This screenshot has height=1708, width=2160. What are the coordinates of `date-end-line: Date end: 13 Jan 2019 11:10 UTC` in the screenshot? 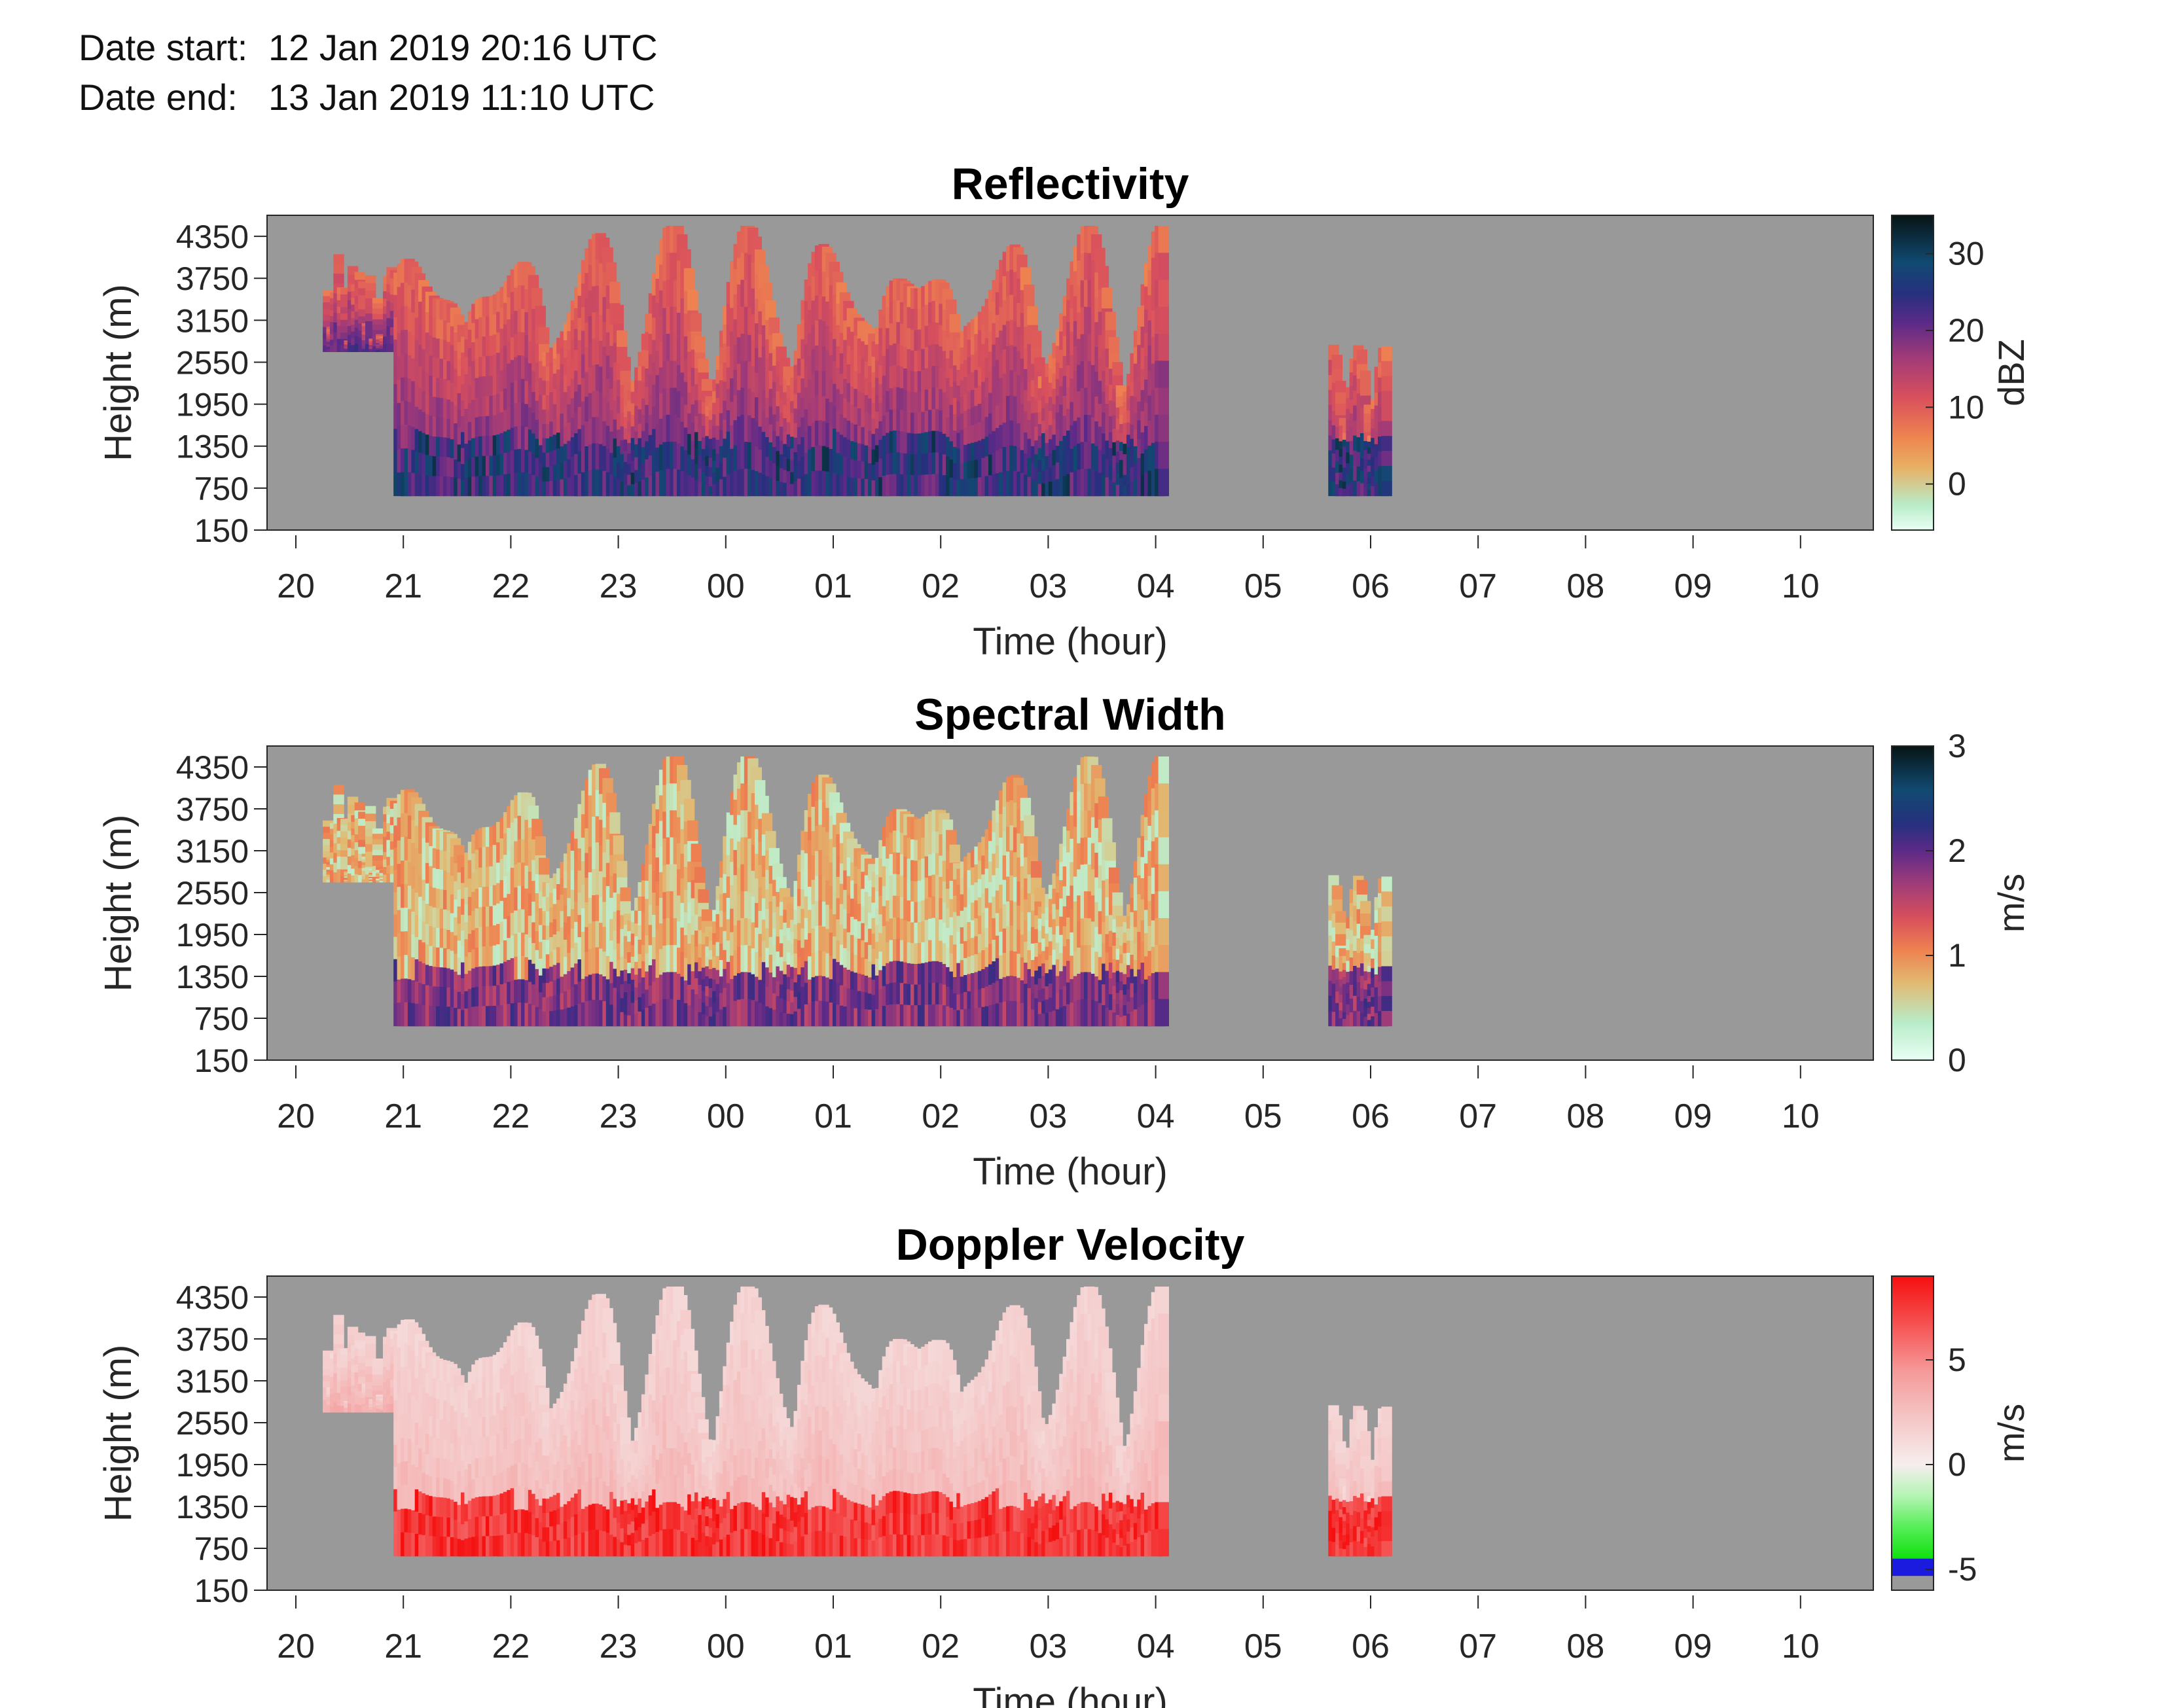 It's located at (367, 97).